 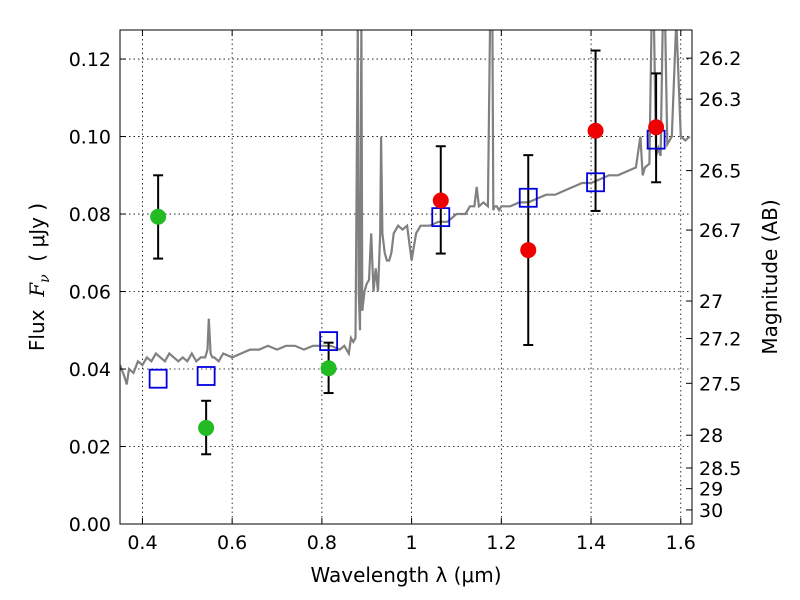 What do you see at coordinates (412, 543) in the screenshot?
I see `x-tick-label: 1` at bounding box center [412, 543].